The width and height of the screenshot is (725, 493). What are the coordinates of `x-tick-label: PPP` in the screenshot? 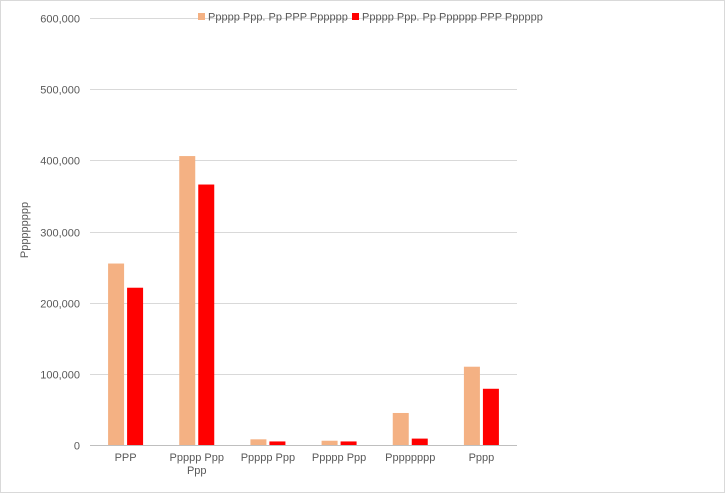 It's located at (126, 458).